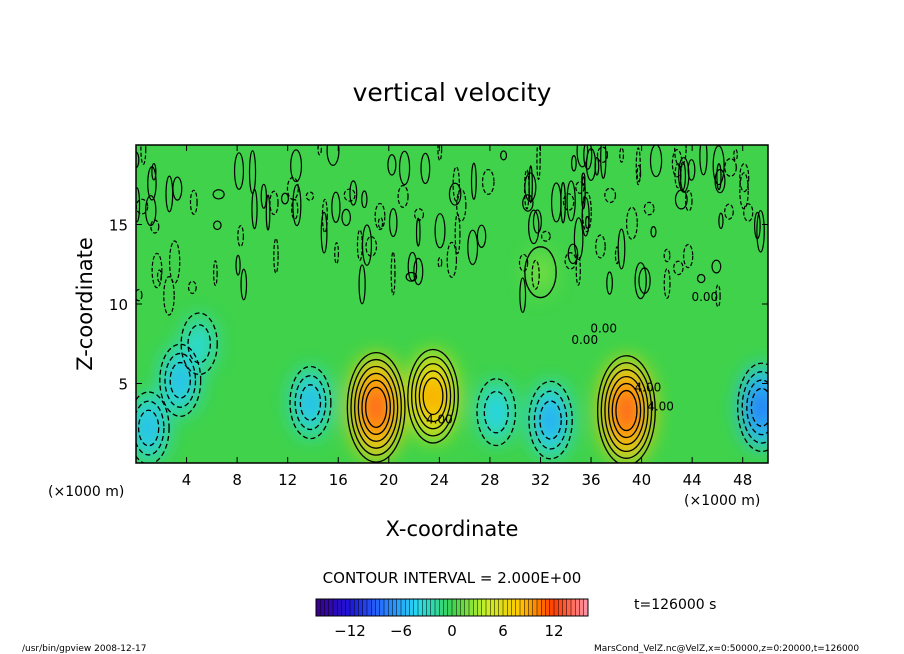  I want to click on x-tick-label: 36, so click(590, 480).